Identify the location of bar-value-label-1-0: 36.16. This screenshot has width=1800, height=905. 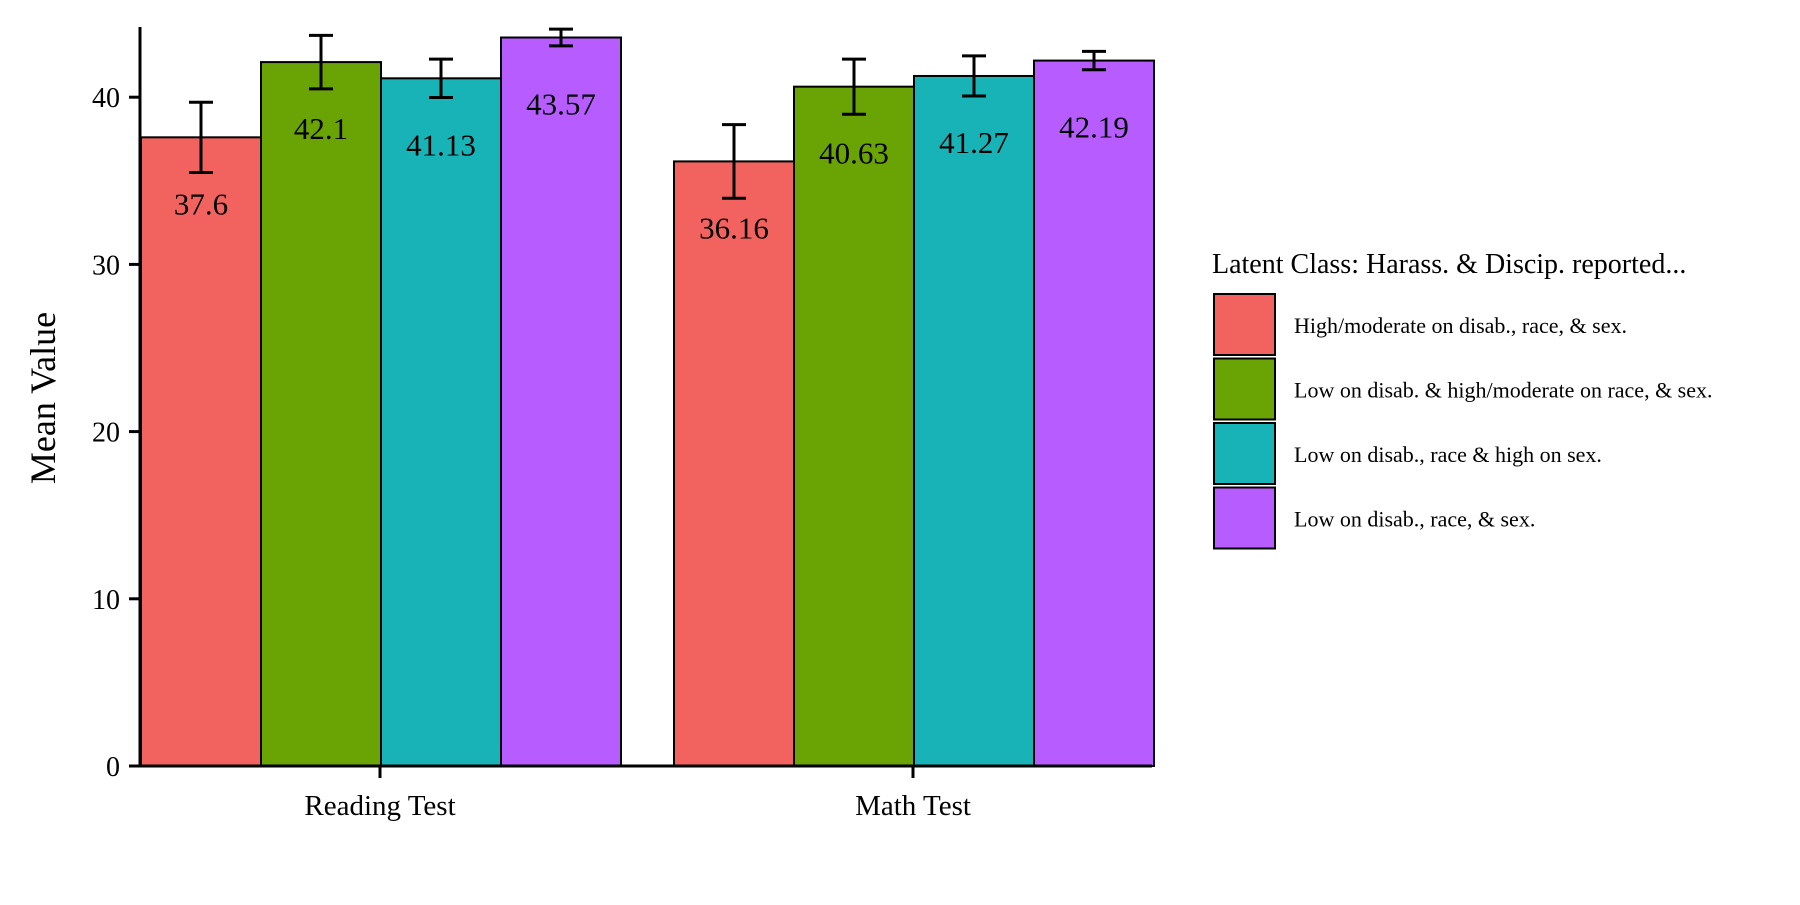
(734, 227).